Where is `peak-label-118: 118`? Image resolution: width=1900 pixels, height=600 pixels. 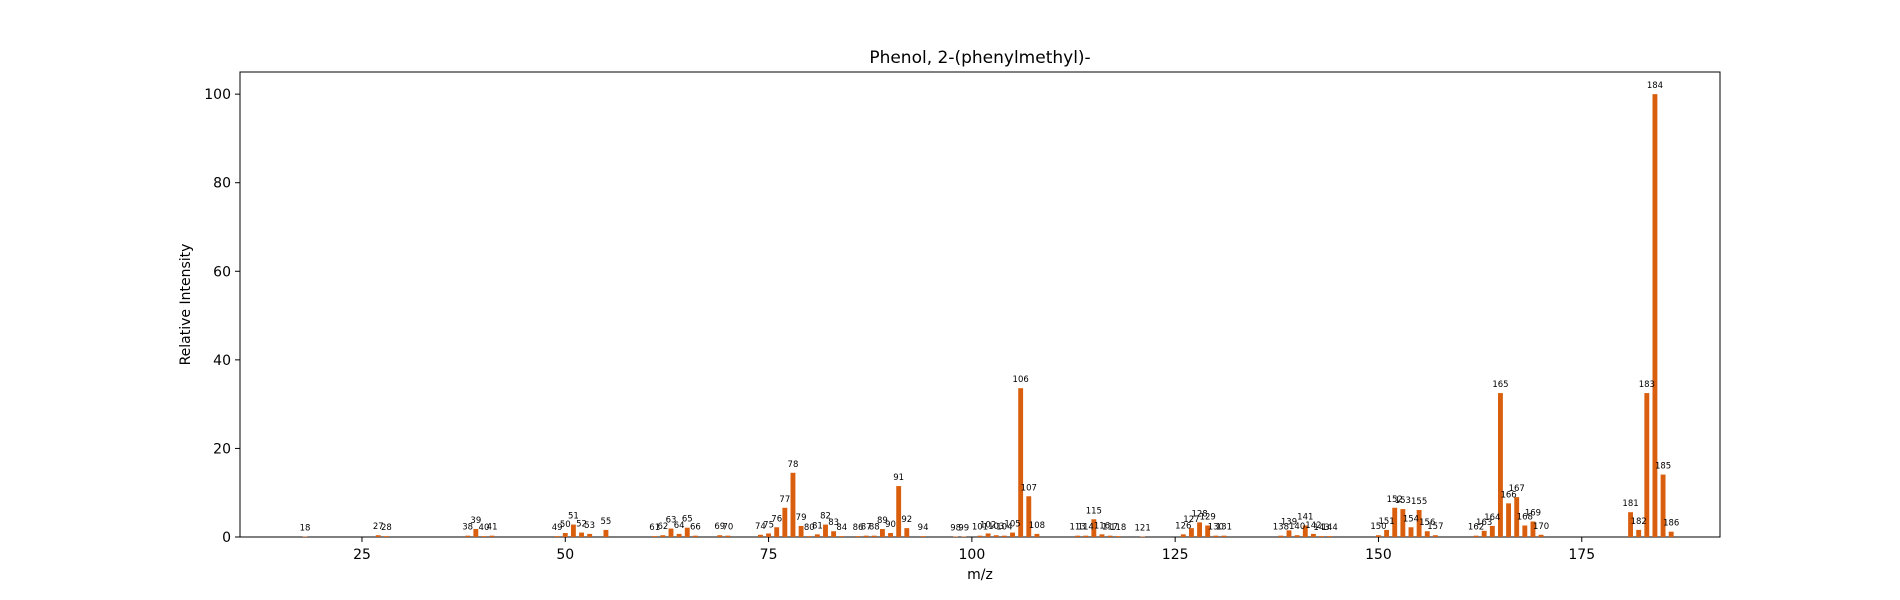 peak-label-118: 118 is located at coordinates (1118, 528).